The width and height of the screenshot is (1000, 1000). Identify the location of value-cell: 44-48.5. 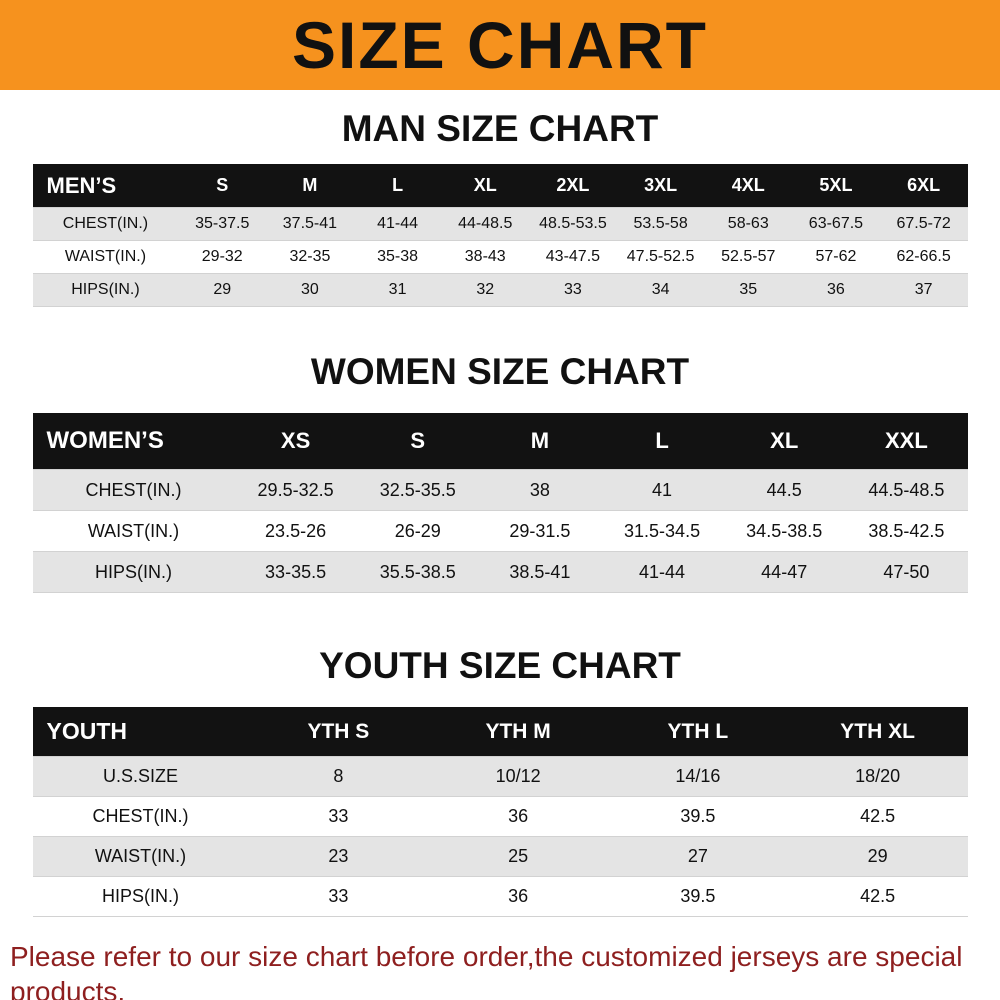
(485, 223).